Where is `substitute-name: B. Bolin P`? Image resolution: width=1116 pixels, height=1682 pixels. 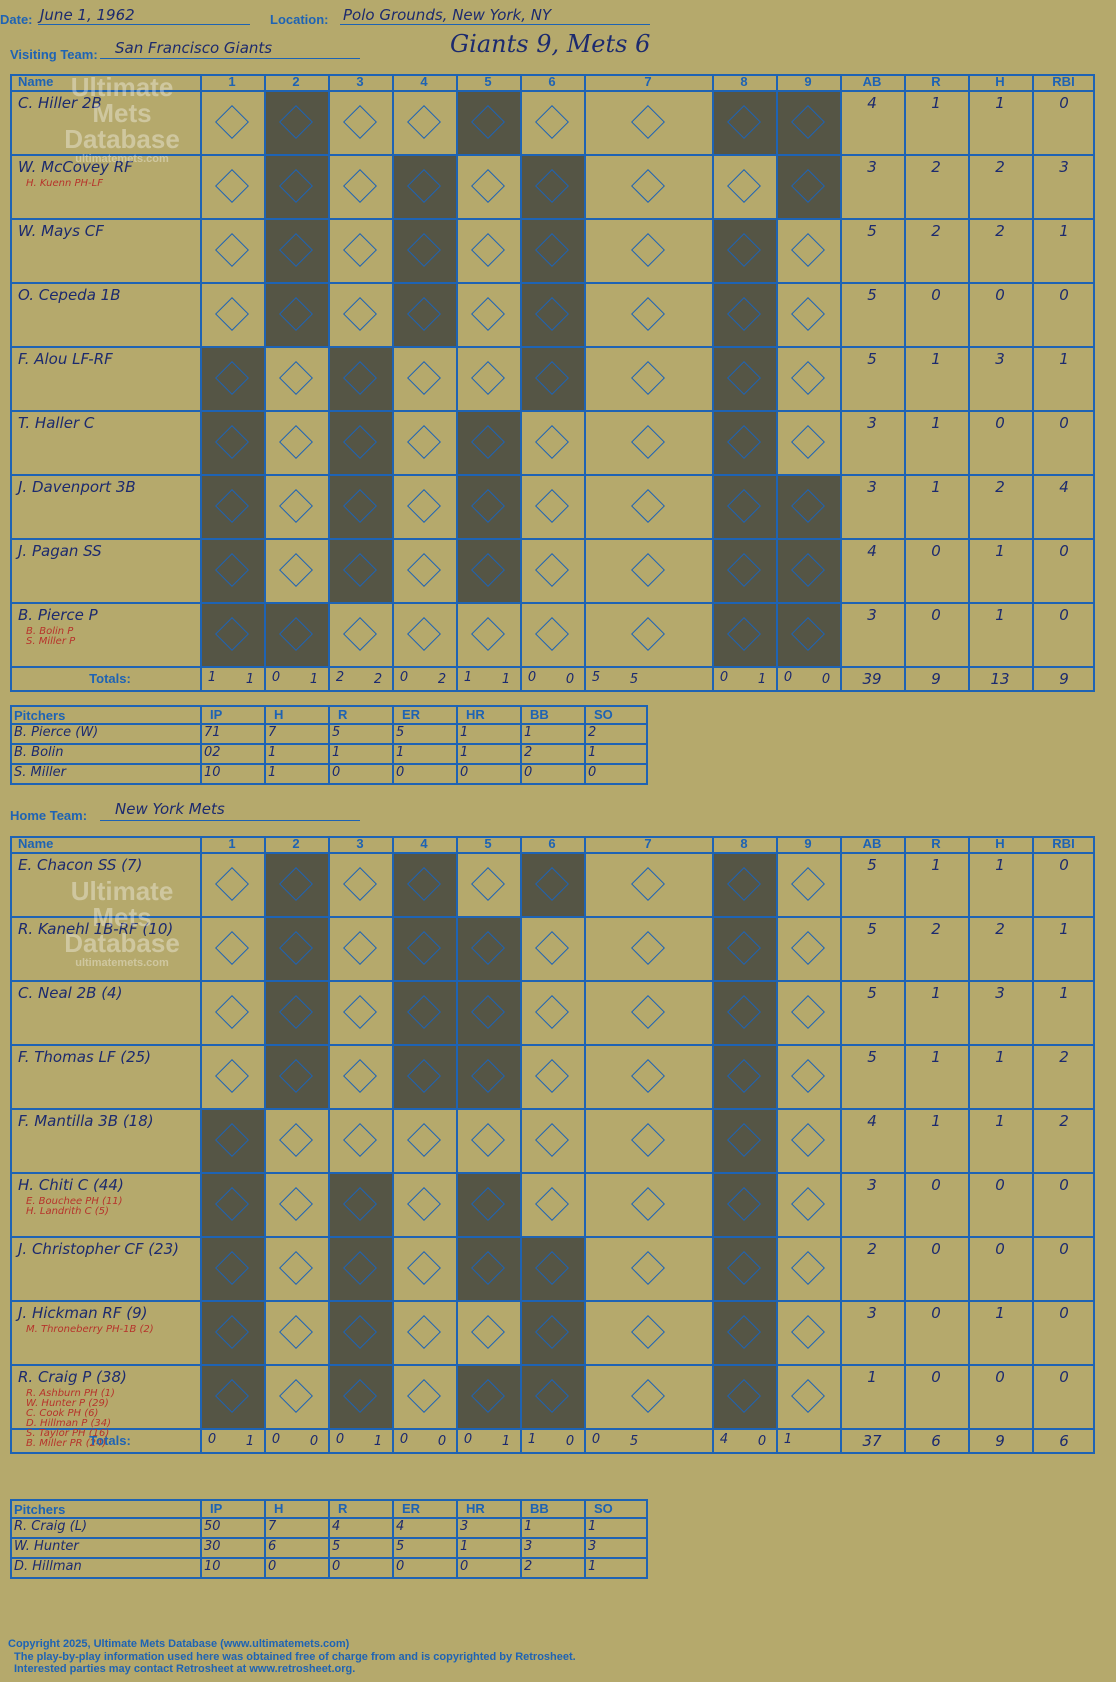
substitute-name: B. Bolin P is located at coordinates (50, 631).